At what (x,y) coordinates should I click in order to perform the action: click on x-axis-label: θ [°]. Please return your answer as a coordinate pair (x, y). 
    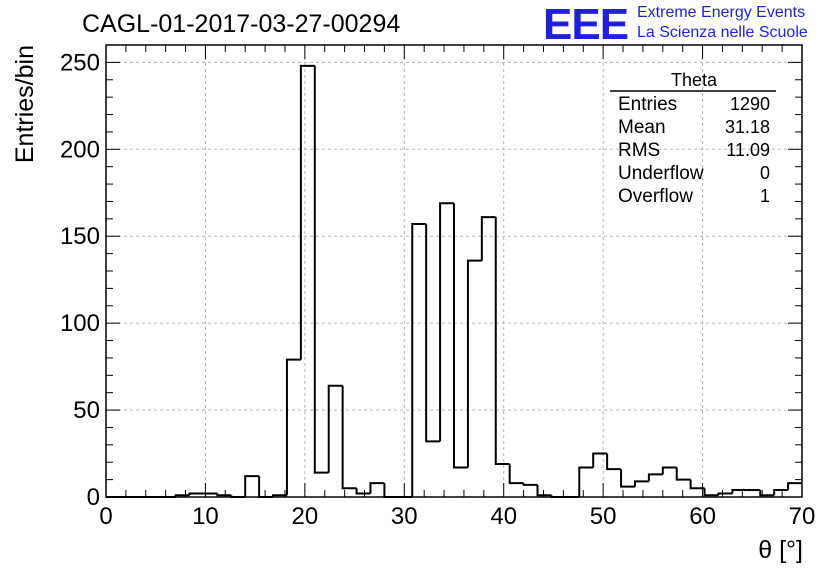
    Looking at the image, I should click on (780, 550).